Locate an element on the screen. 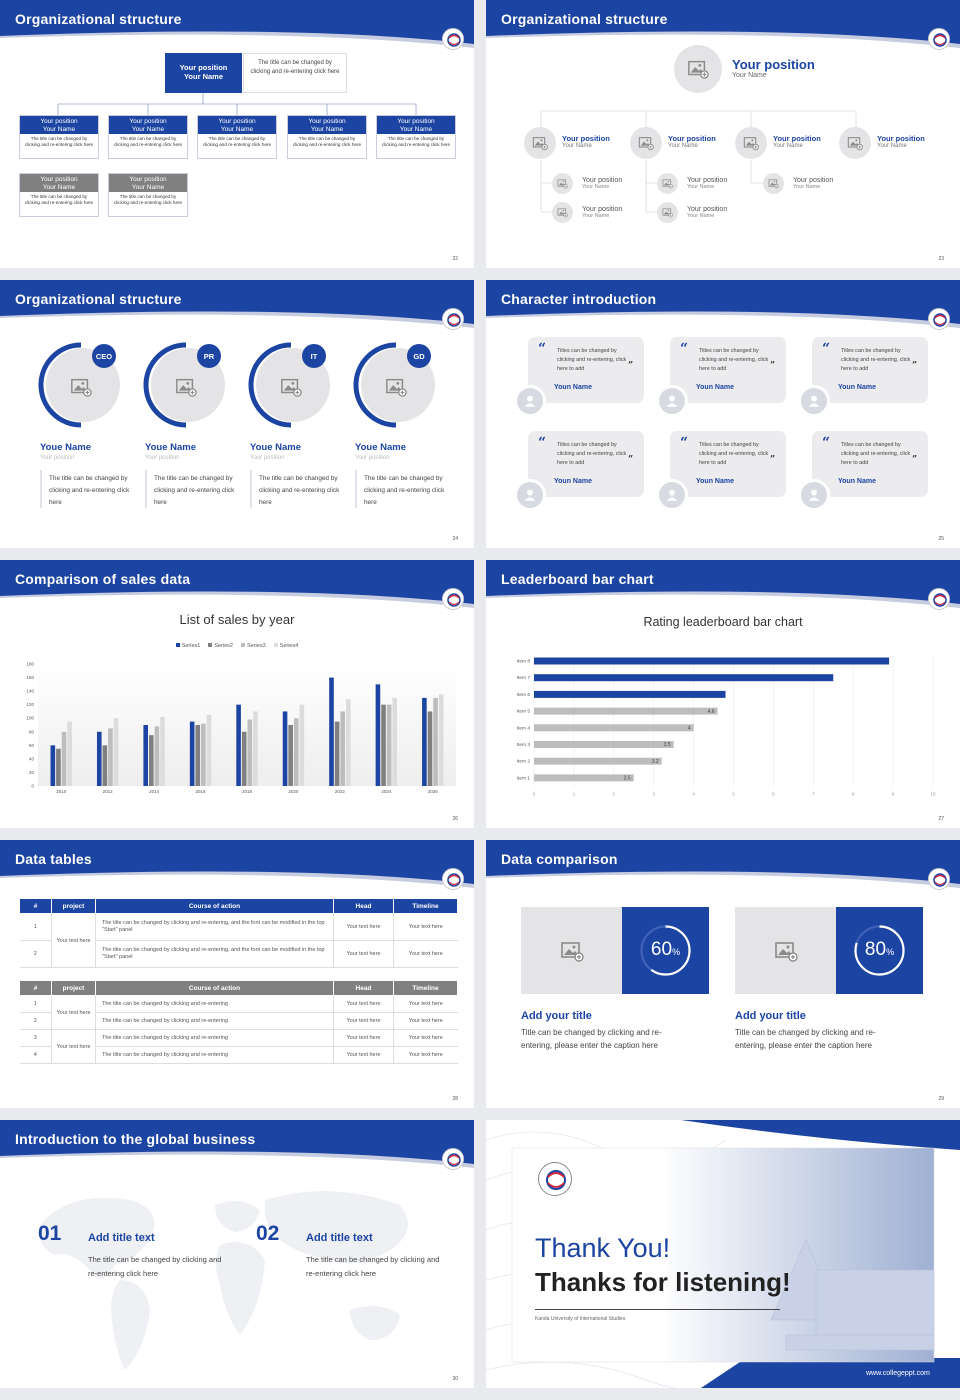 This screenshot has height=1400, width=960. y-tick-label: 60 is located at coordinates (32, 745).